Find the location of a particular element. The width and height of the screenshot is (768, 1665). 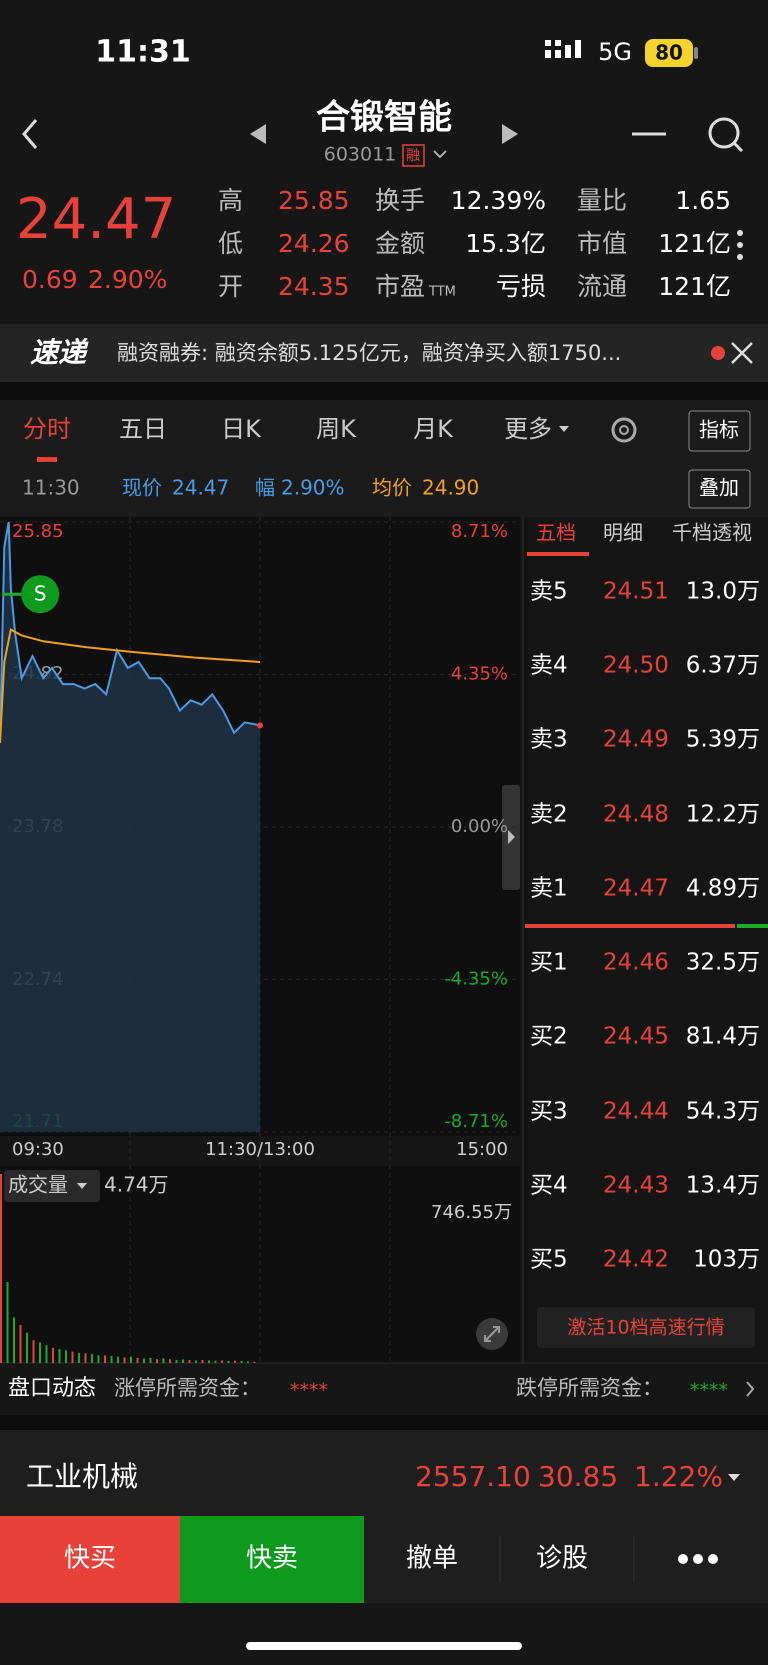

price-line is located at coordinates (130, 632).